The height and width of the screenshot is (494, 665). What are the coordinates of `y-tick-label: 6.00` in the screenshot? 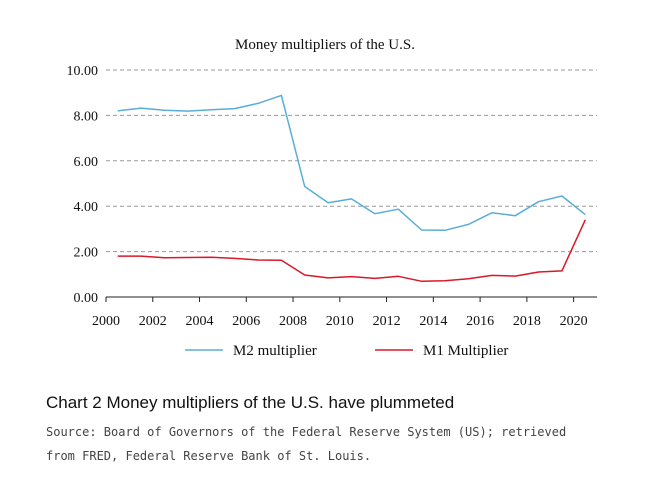 It's located at (86, 162).